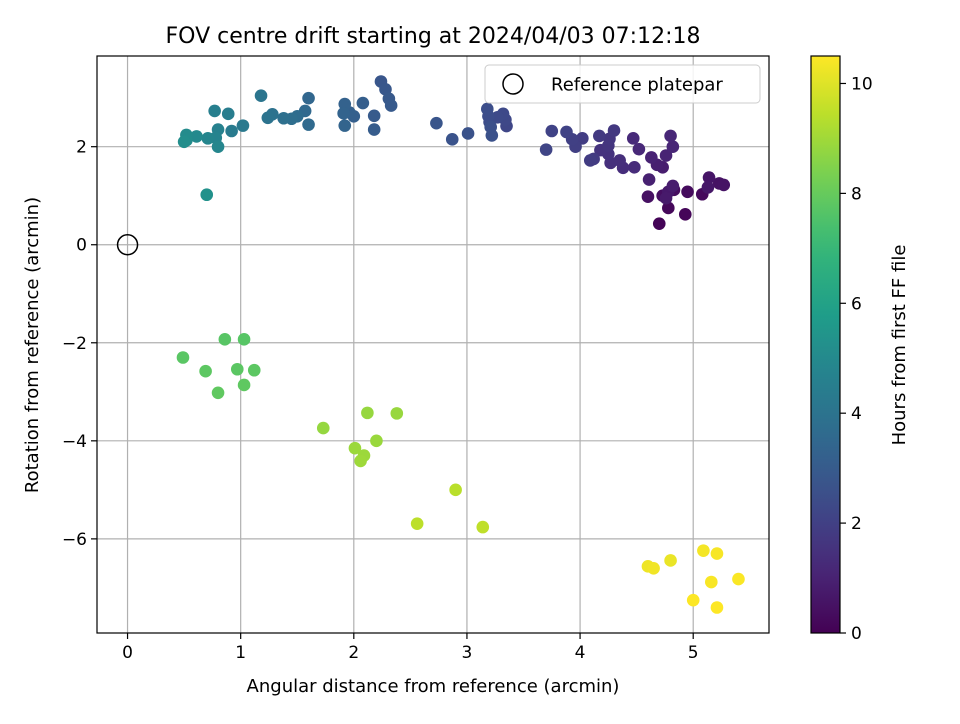  I want to click on colorbar-tick-label: 6, so click(856, 304).